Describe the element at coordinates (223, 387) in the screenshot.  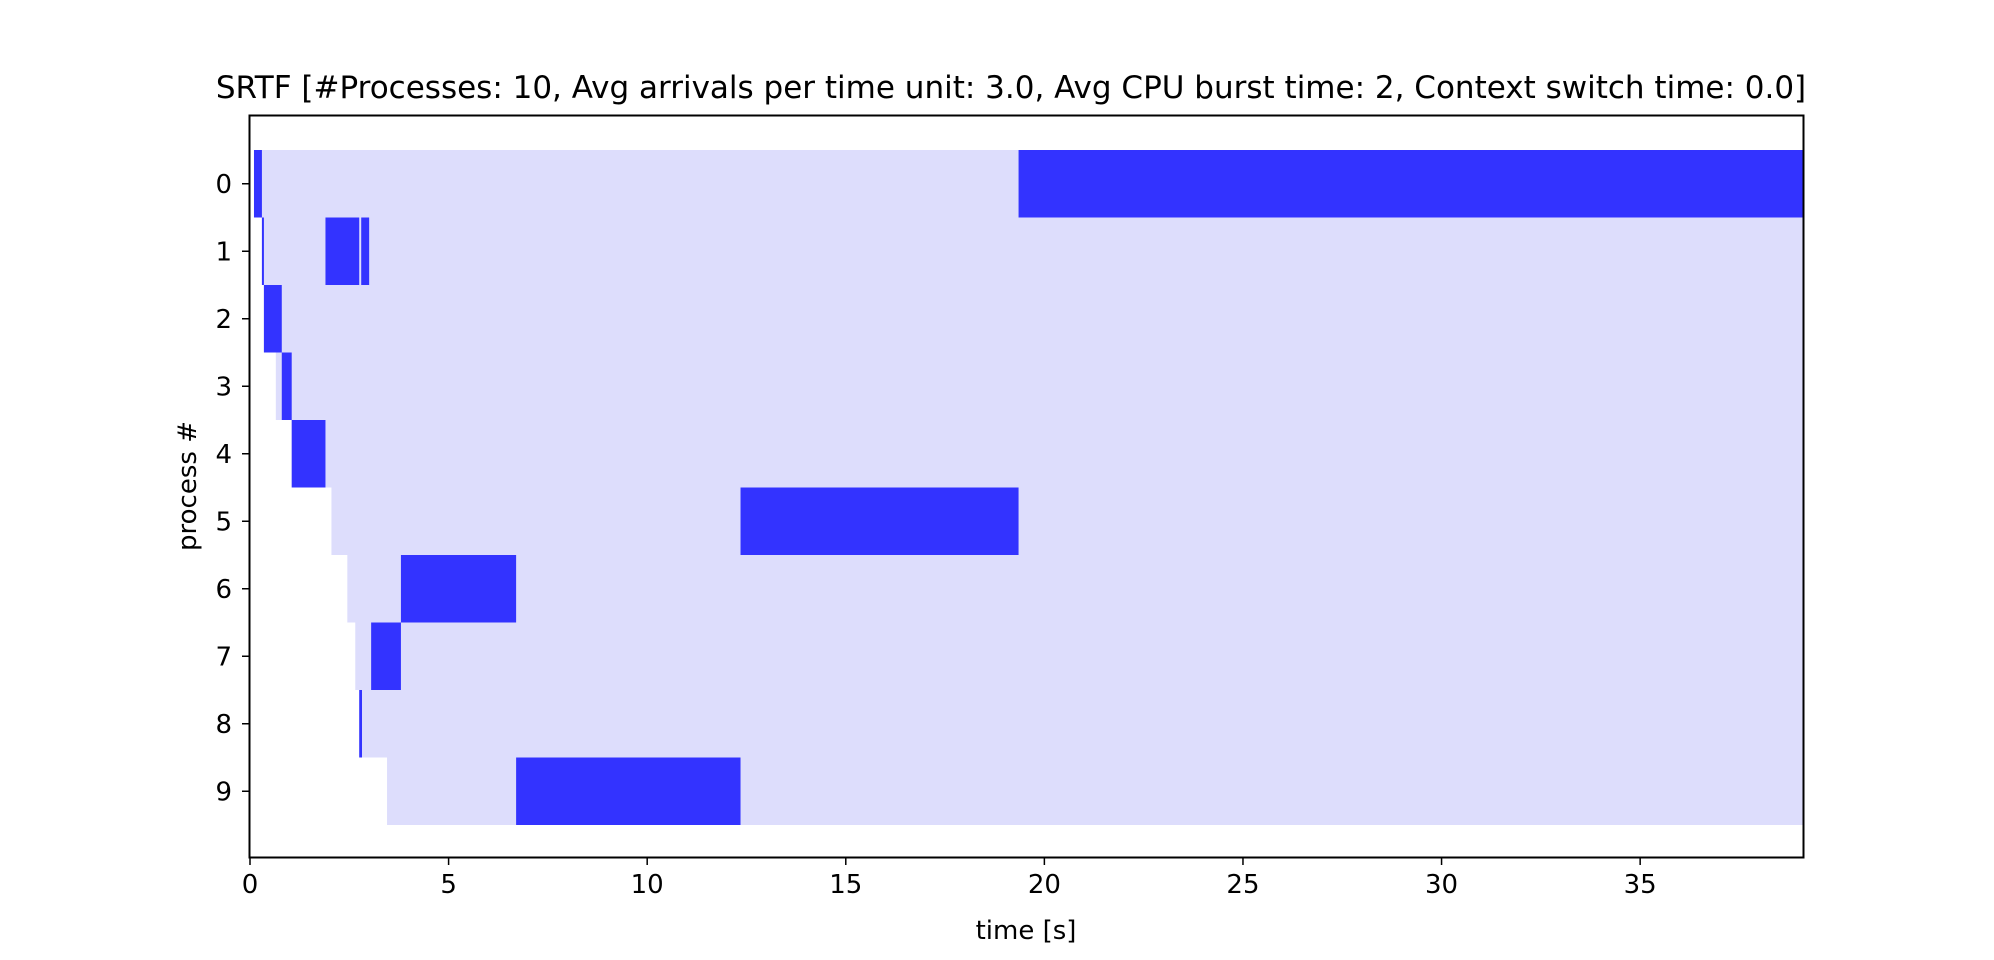
I see `y-tick-label-3: 3` at that location.